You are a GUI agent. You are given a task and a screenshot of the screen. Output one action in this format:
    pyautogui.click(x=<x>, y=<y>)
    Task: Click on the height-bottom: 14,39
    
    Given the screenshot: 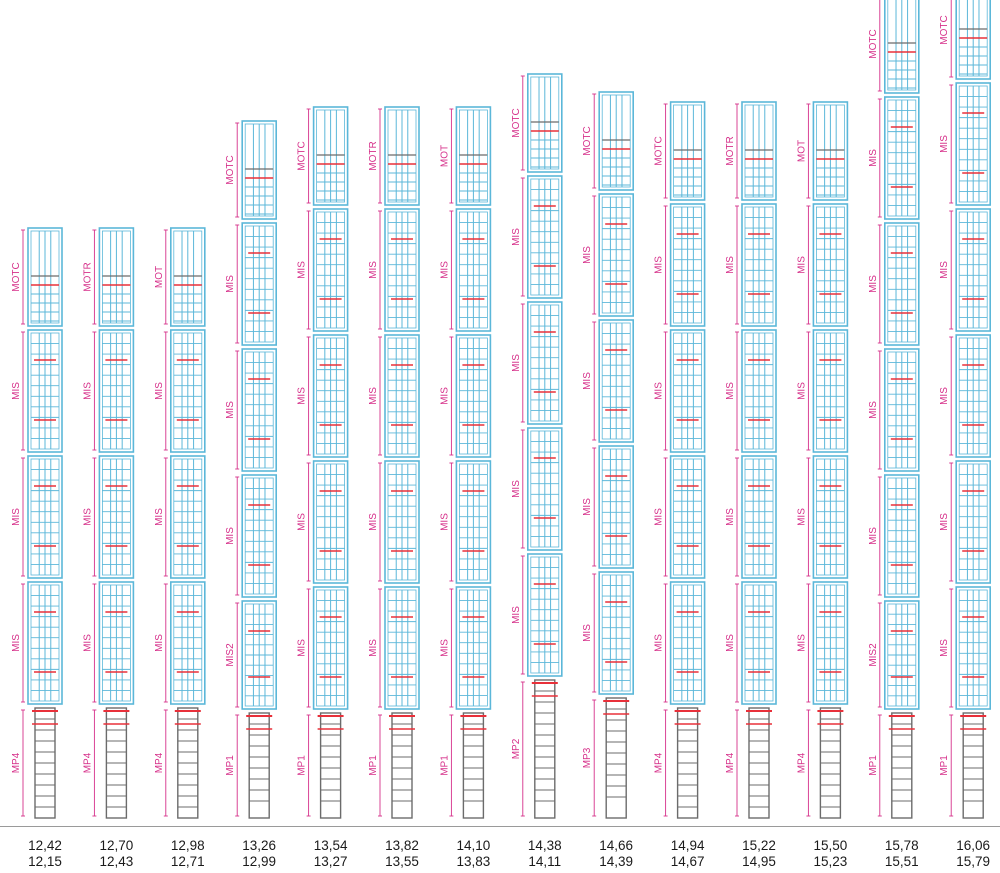 What is the action you would take?
    pyautogui.click(x=616, y=861)
    